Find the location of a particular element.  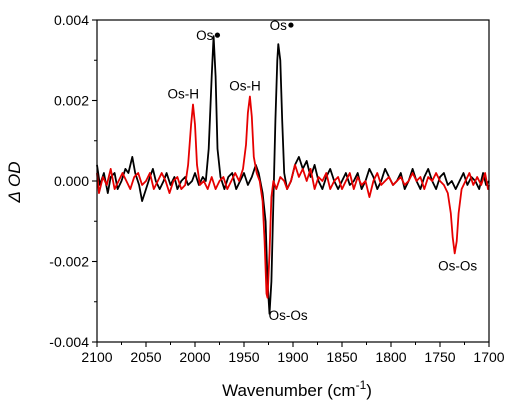

peak-label-4: Os-Os is located at coordinates (288, 315).